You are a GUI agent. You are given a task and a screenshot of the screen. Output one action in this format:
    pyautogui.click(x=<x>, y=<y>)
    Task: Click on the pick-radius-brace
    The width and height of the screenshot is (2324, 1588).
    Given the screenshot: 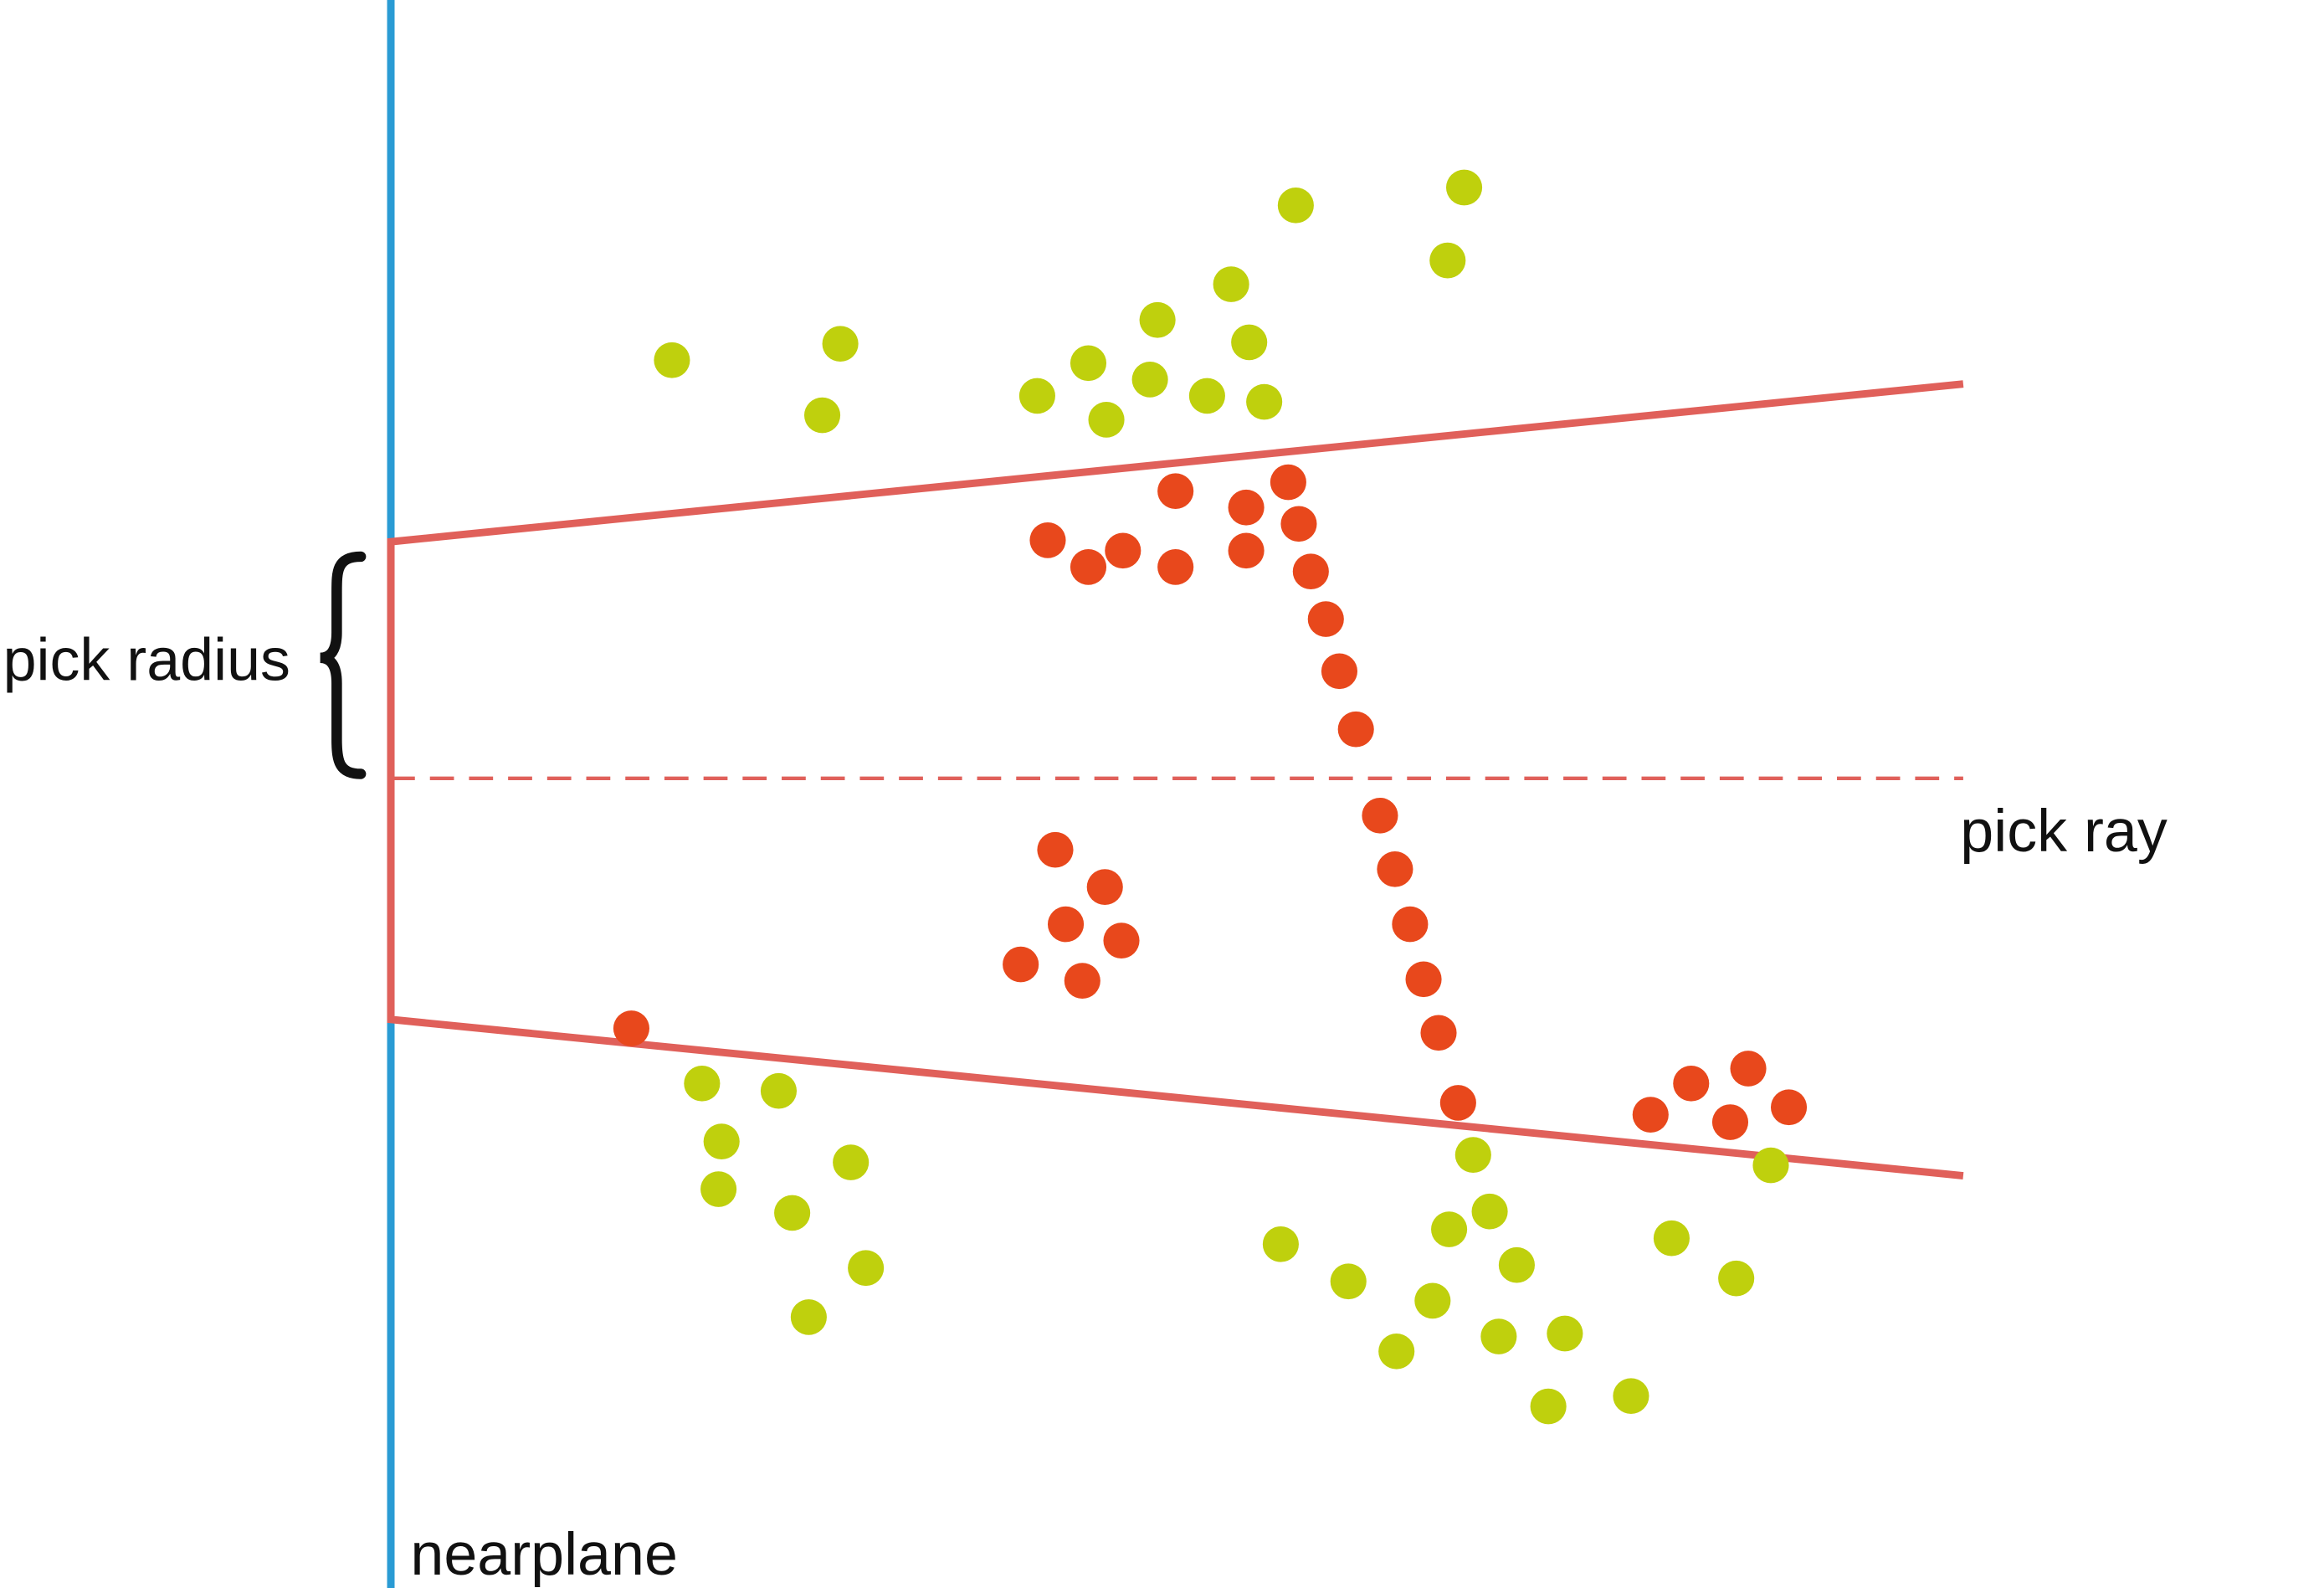 What is the action you would take?
    pyautogui.click(x=343, y=665)
    